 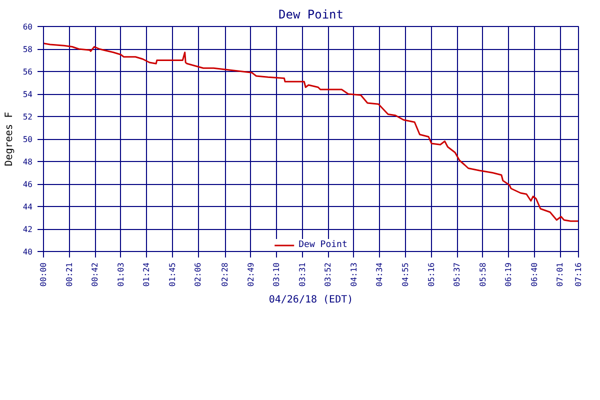 I want to click on x-tick-label: 07:16, so click(x=578, y=274).